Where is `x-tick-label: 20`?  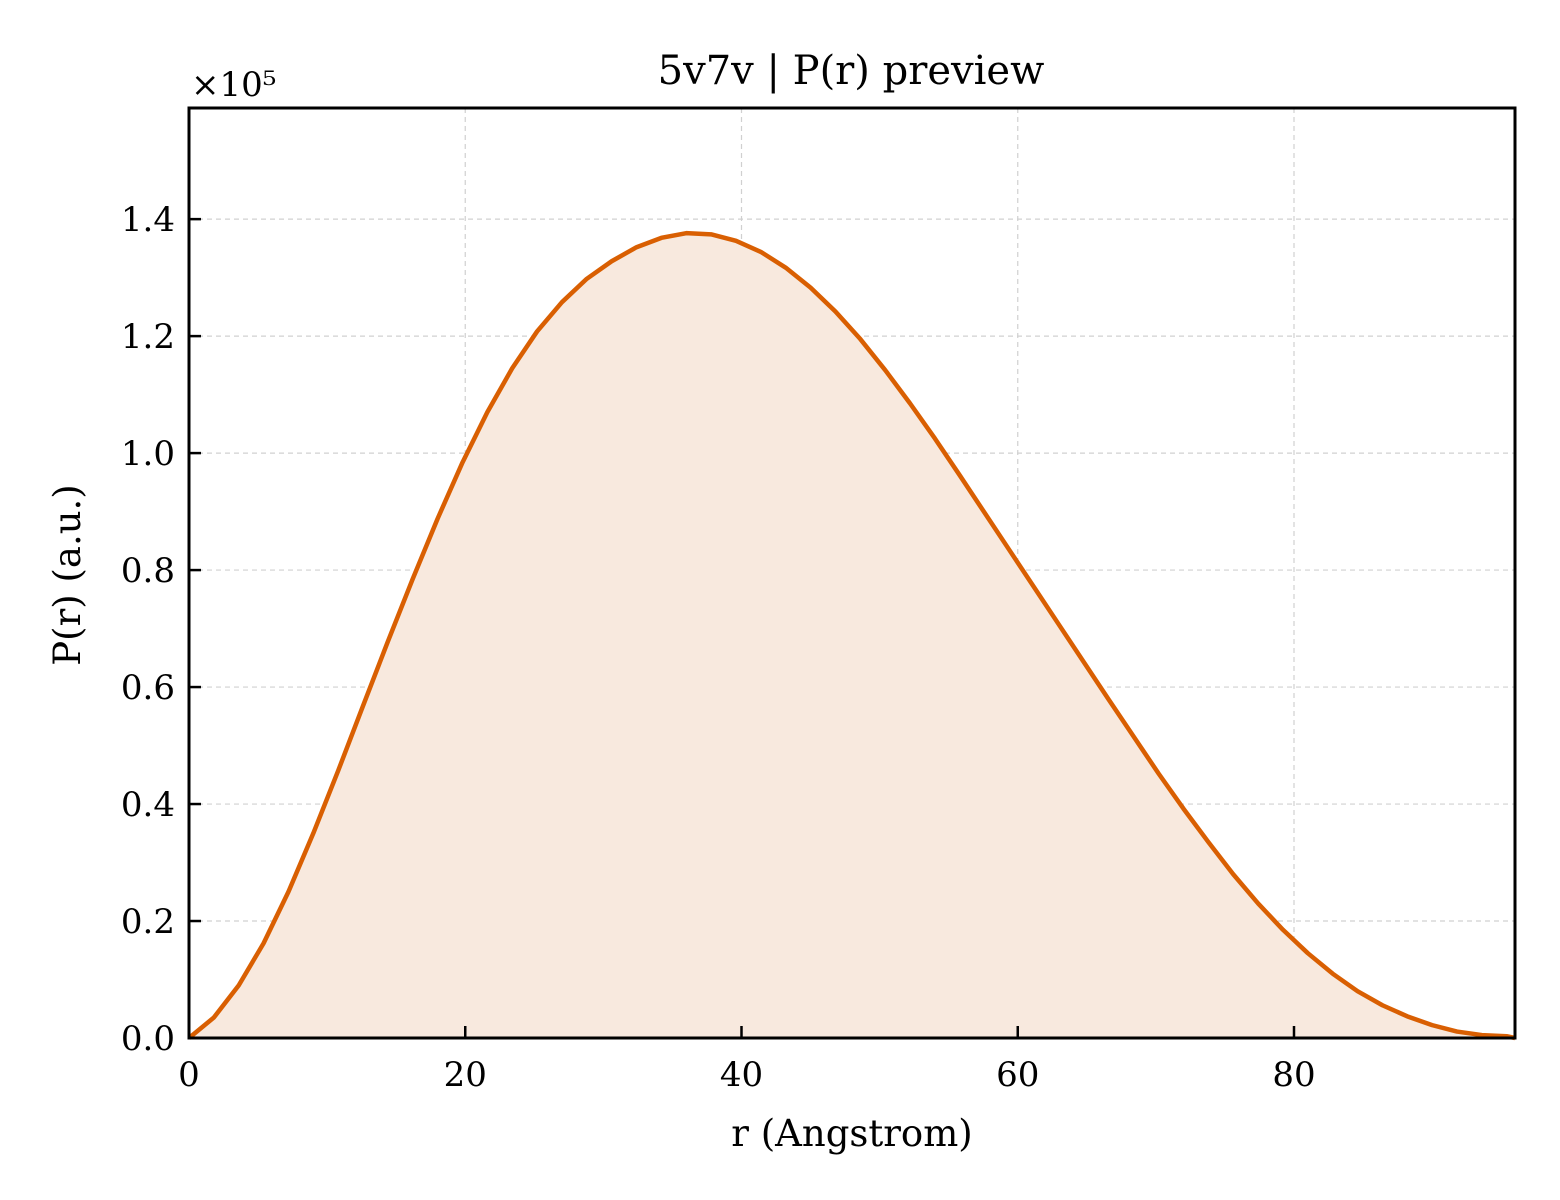 x-tick-label: 20 is located at coordinates (465, 1075).